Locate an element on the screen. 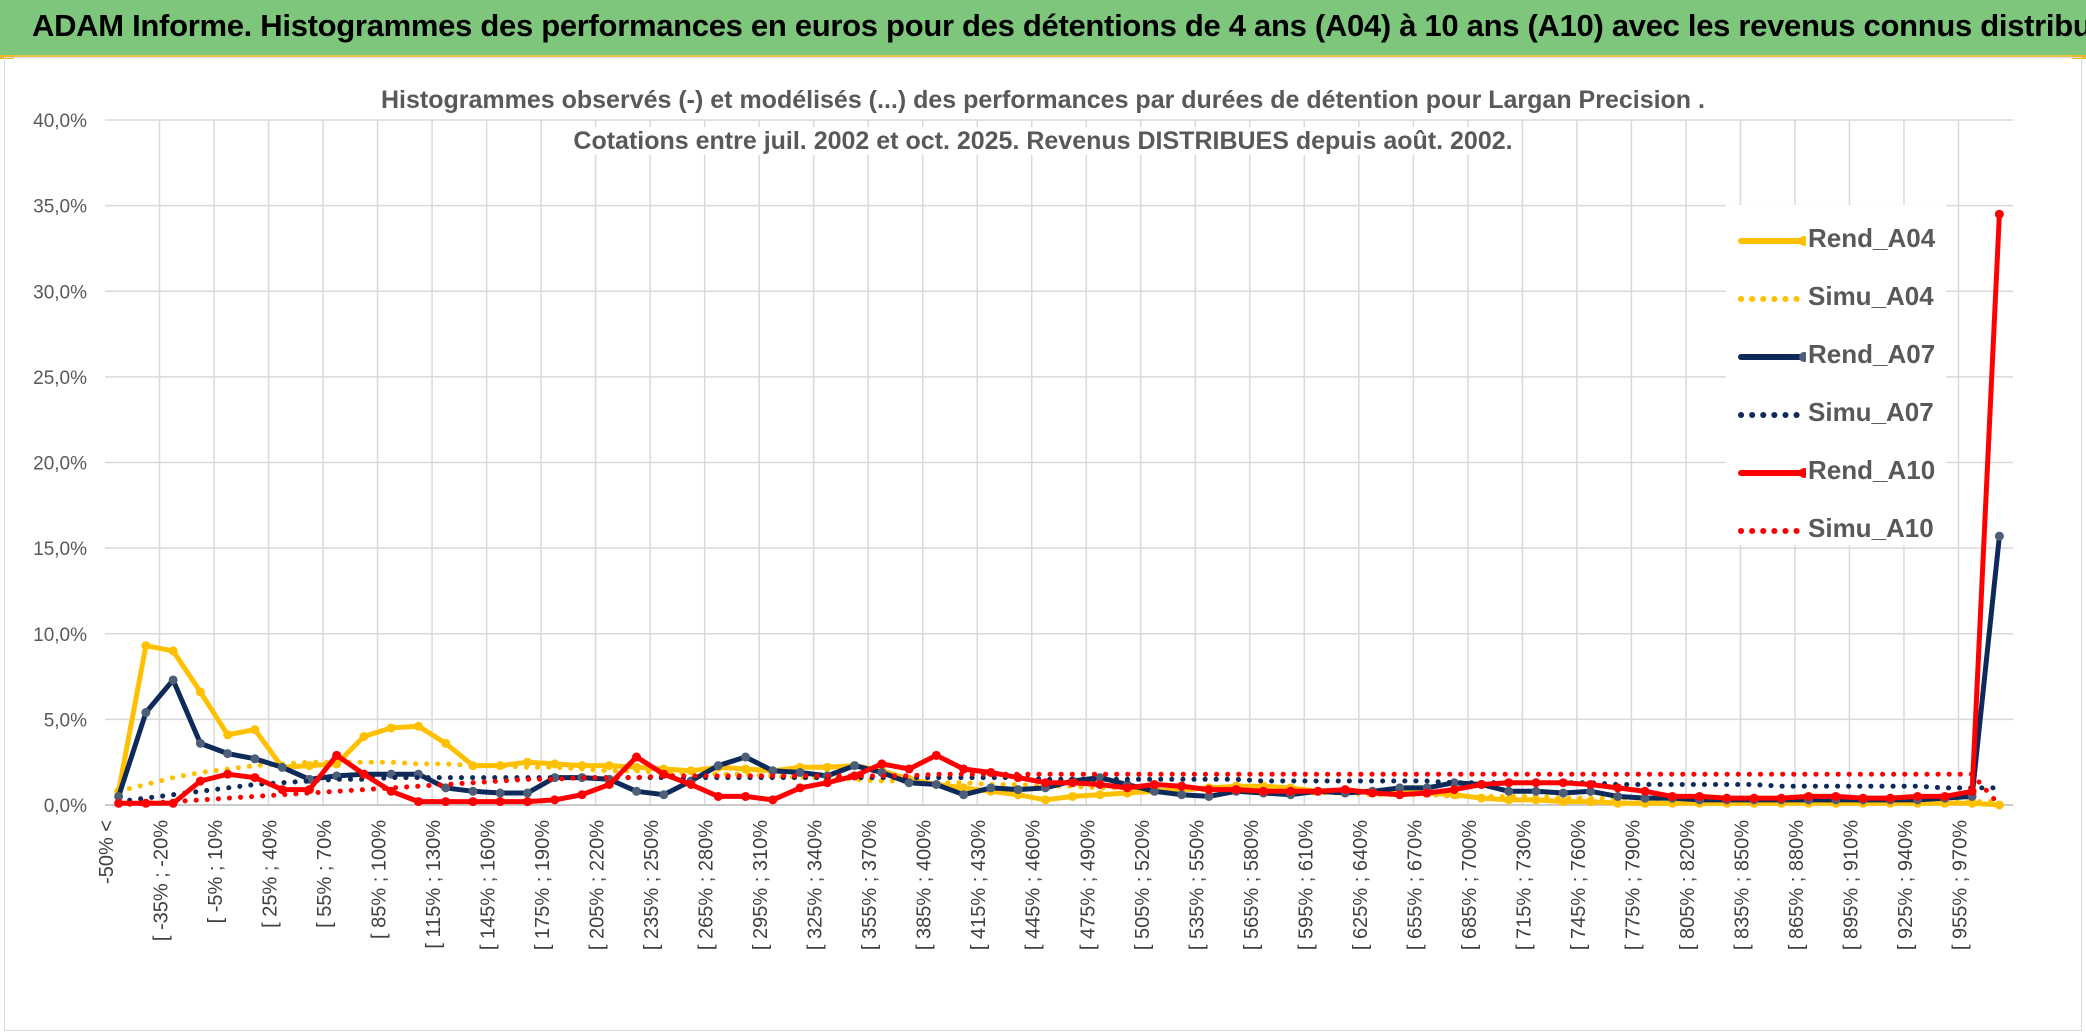  x-tick-label: [ 685% ; 700% is located at coordinates (1470, 885).